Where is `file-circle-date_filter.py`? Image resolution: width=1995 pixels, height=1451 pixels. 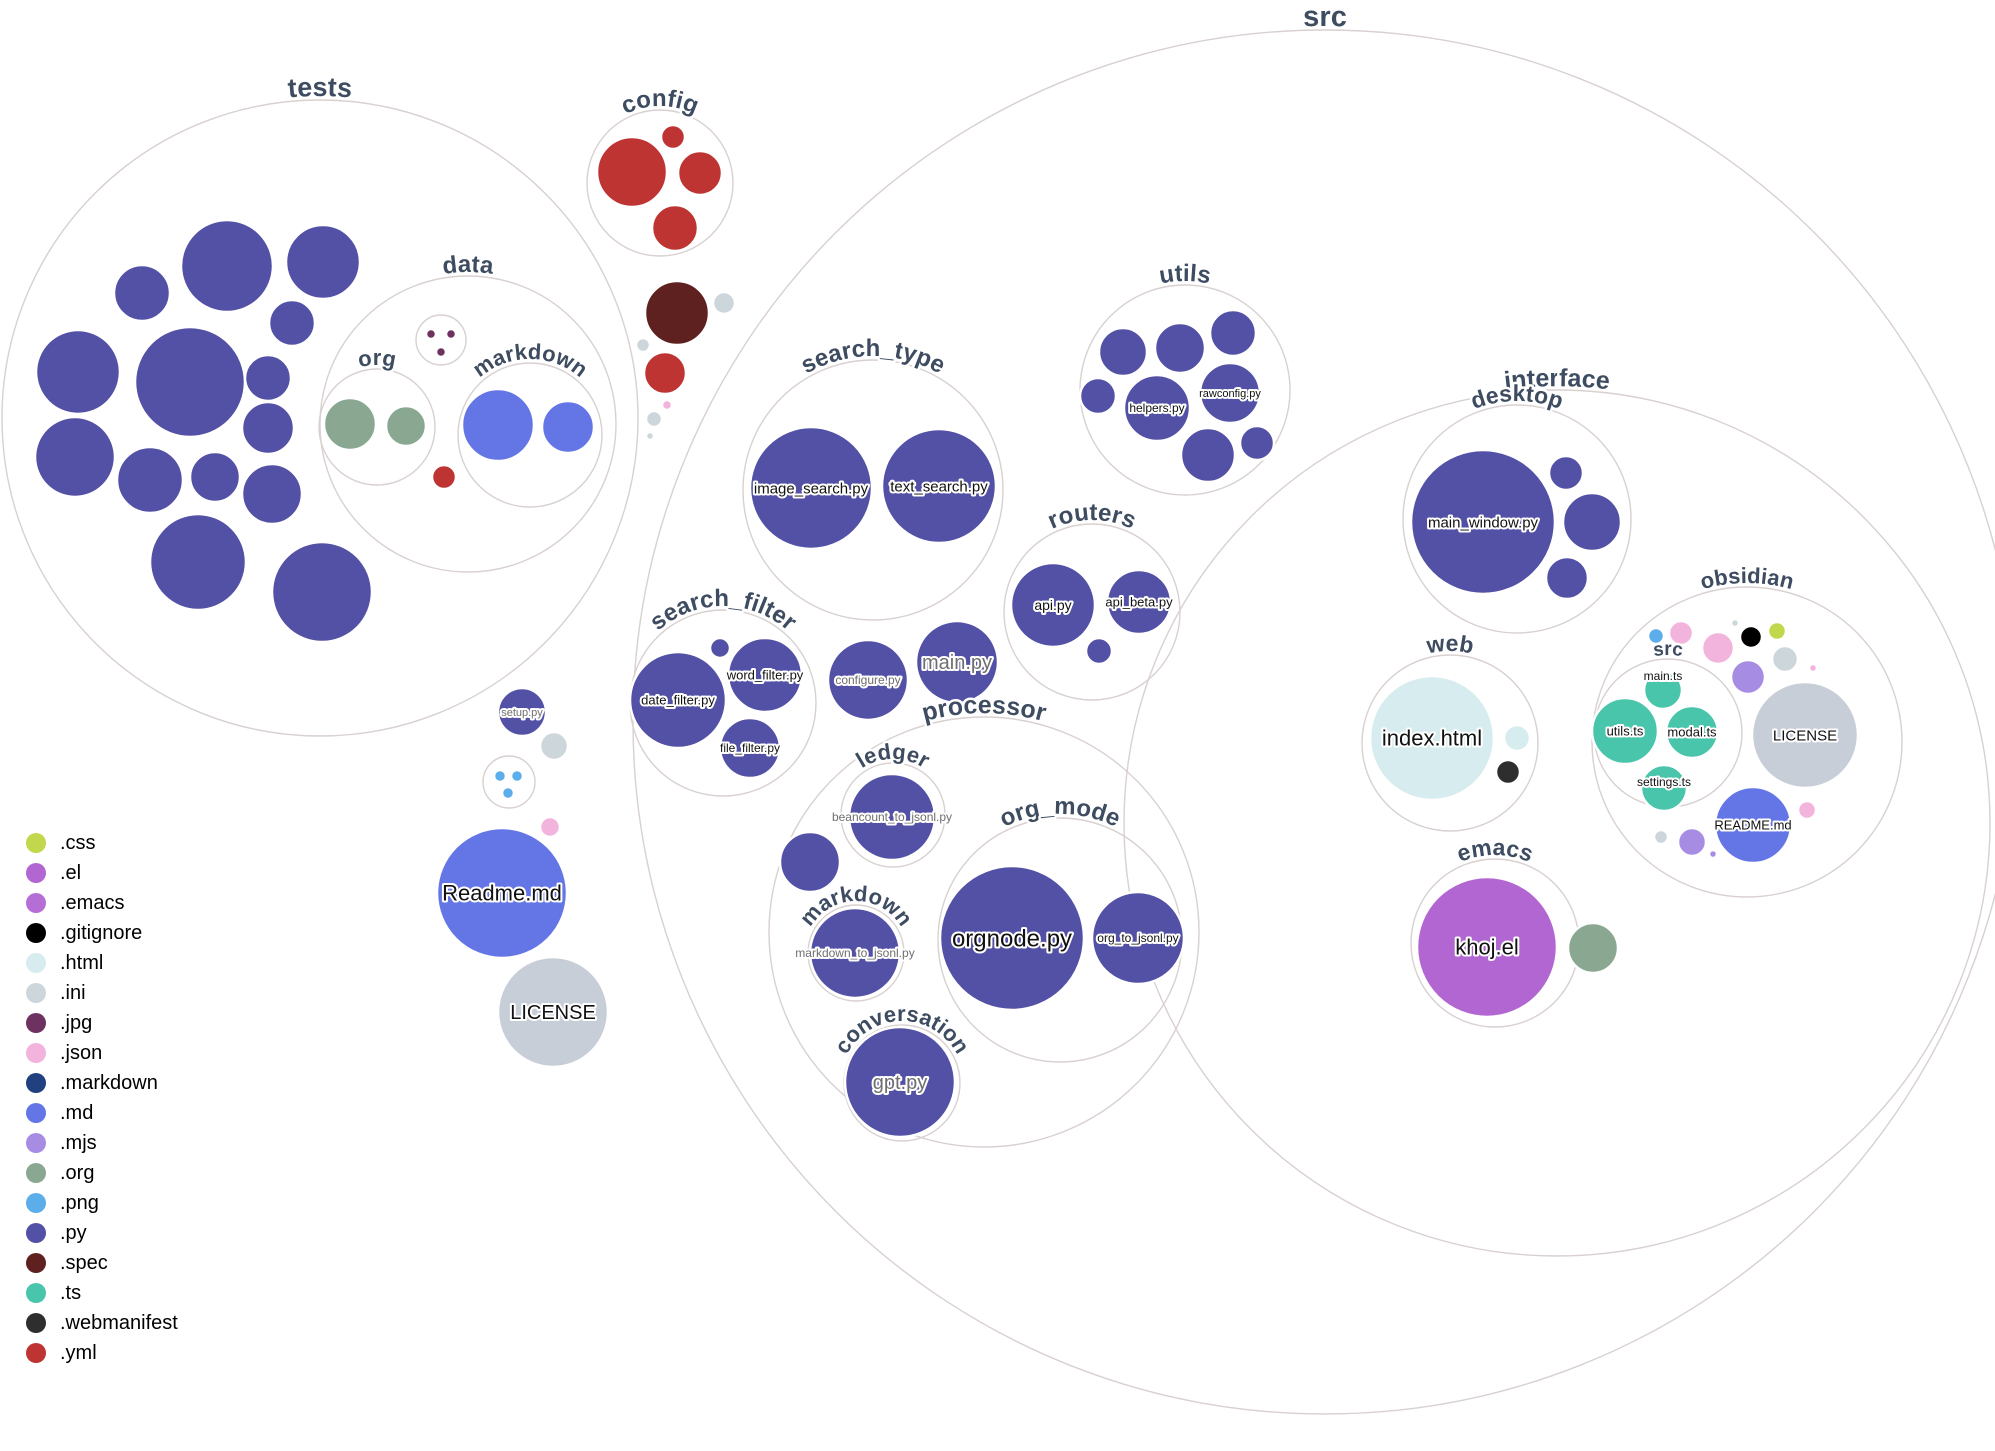
file-circle-date_filter.py is located at coordinates (678, 700).